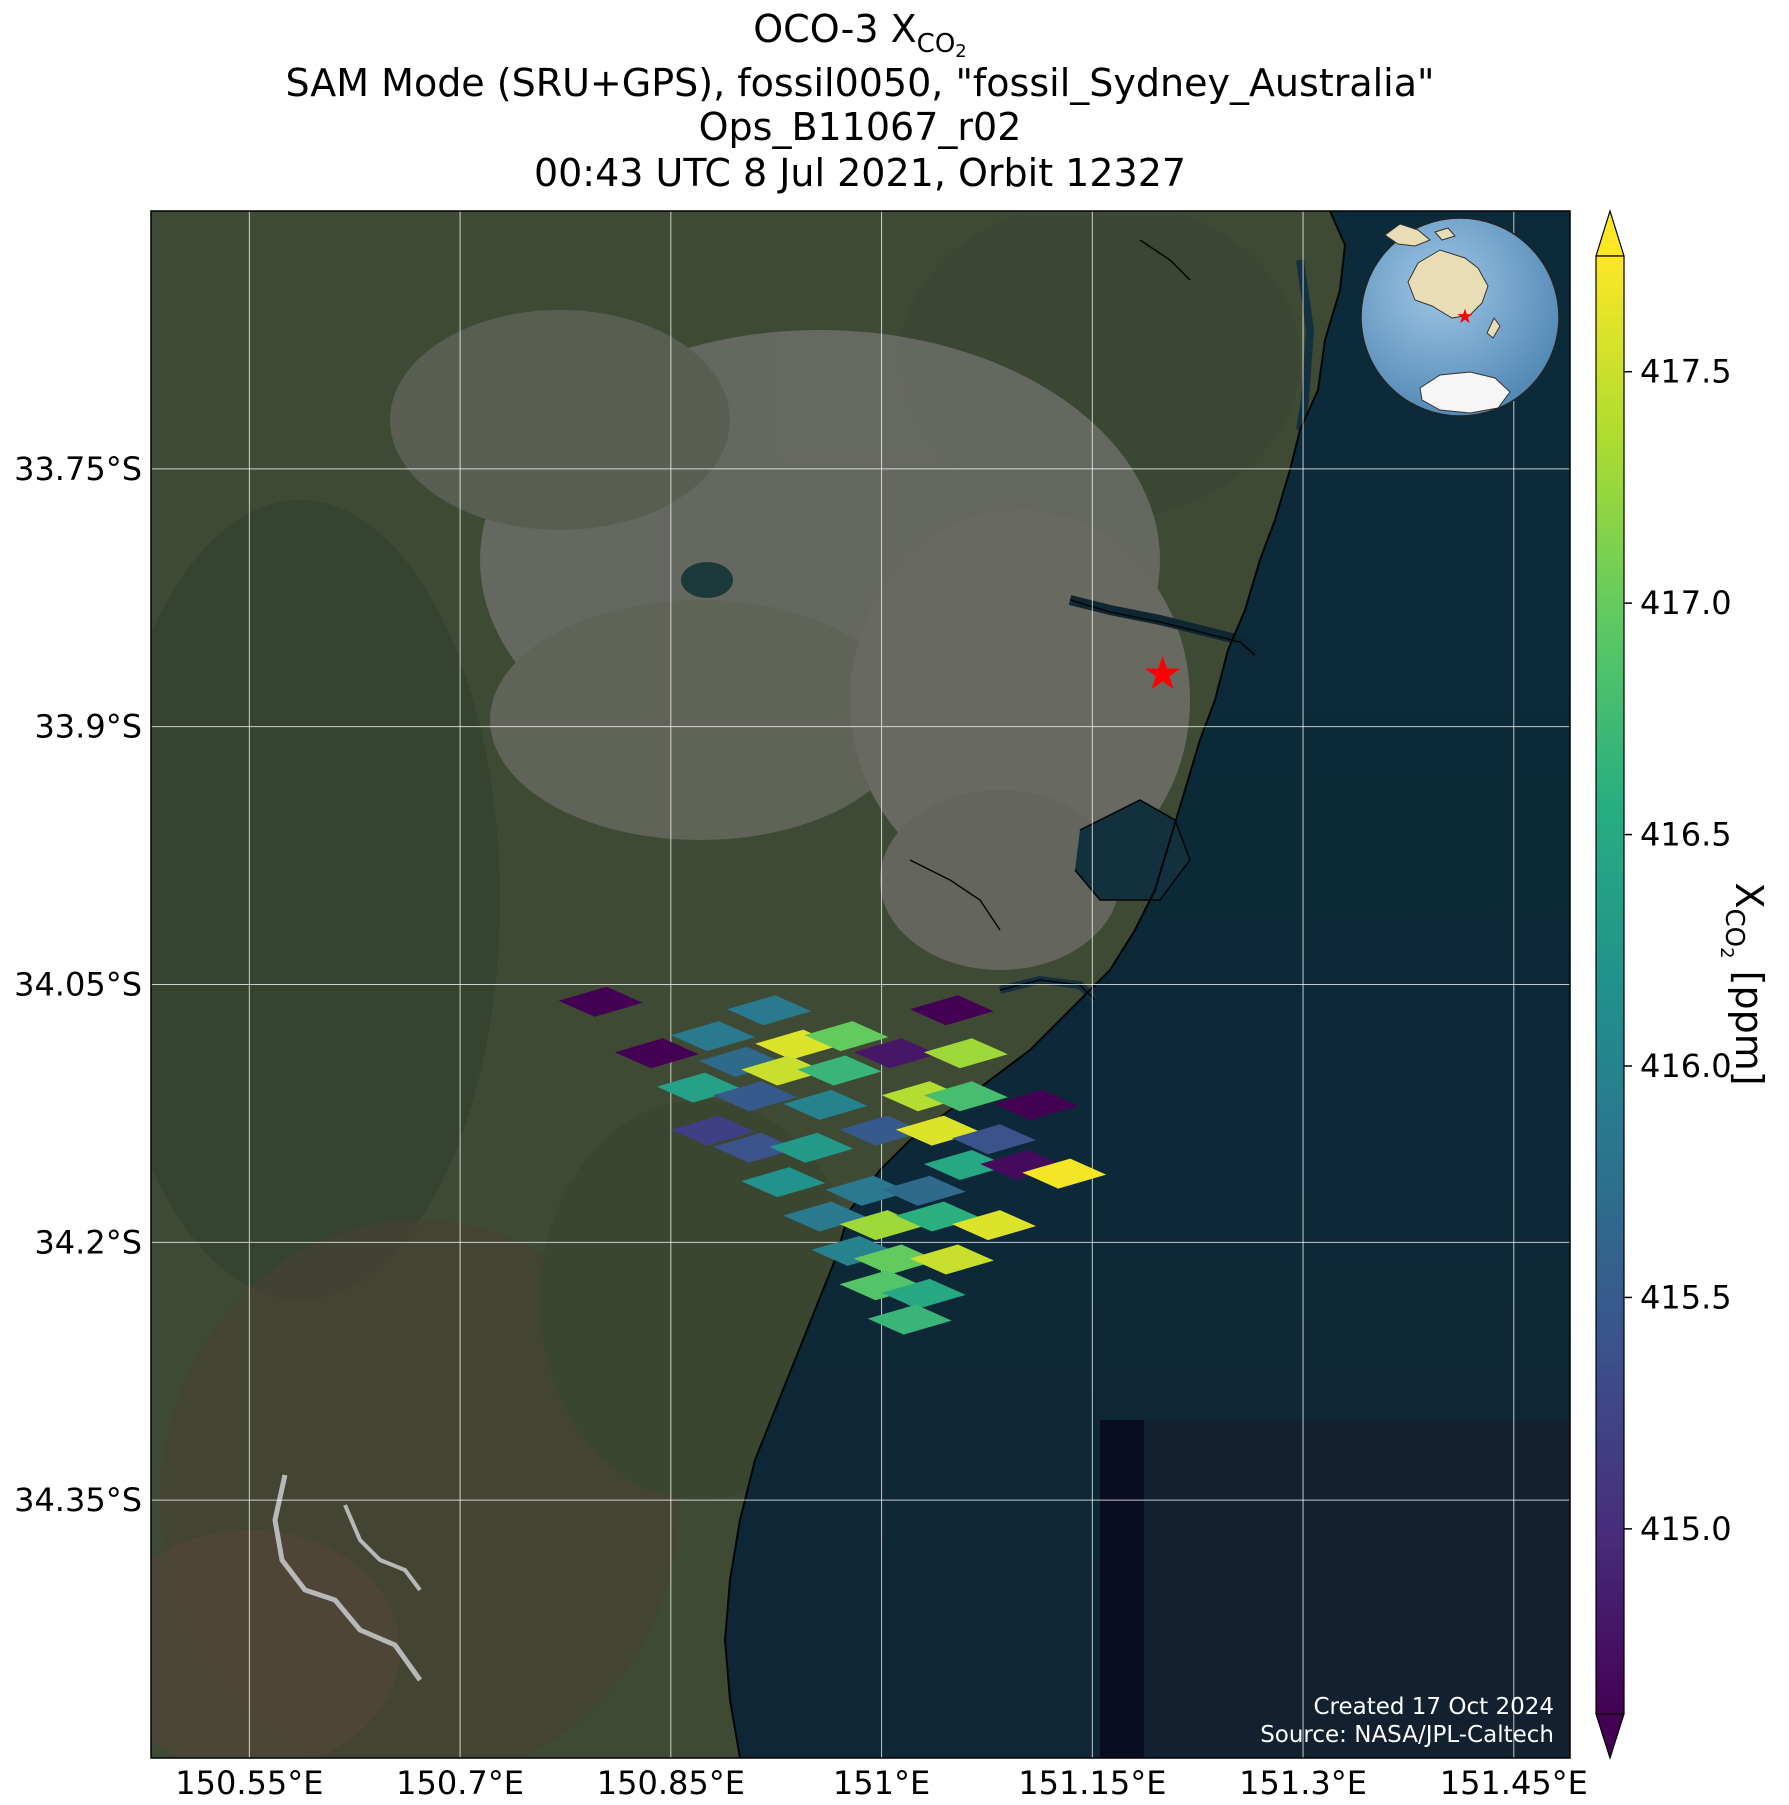  Describe the element at coordinates (860, 127) in the screenshot. I see `title-line-3: Ops_B11067_r02` at that location.